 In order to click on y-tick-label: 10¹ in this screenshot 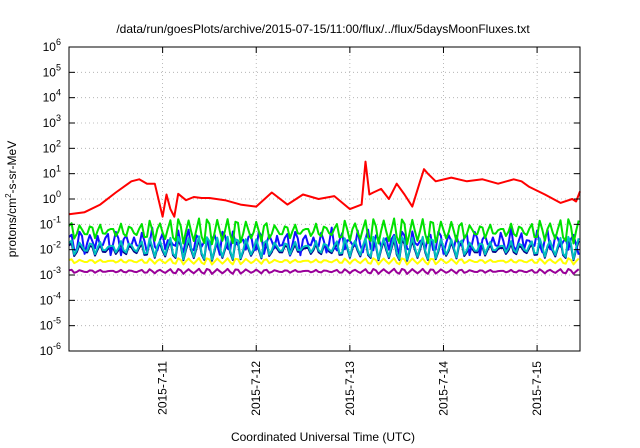, I will do `click(52, 172)`.